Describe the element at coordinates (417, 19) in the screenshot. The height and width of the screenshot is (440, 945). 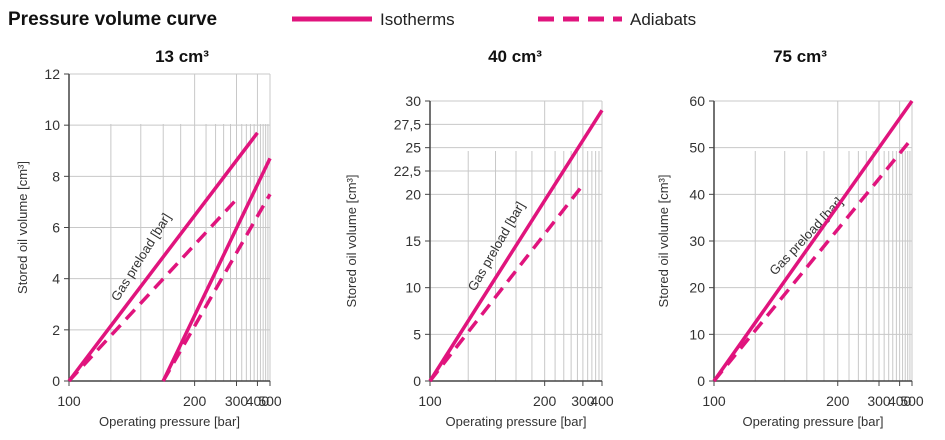
I see `legend-isotherms-label: Isotherms` at that location.